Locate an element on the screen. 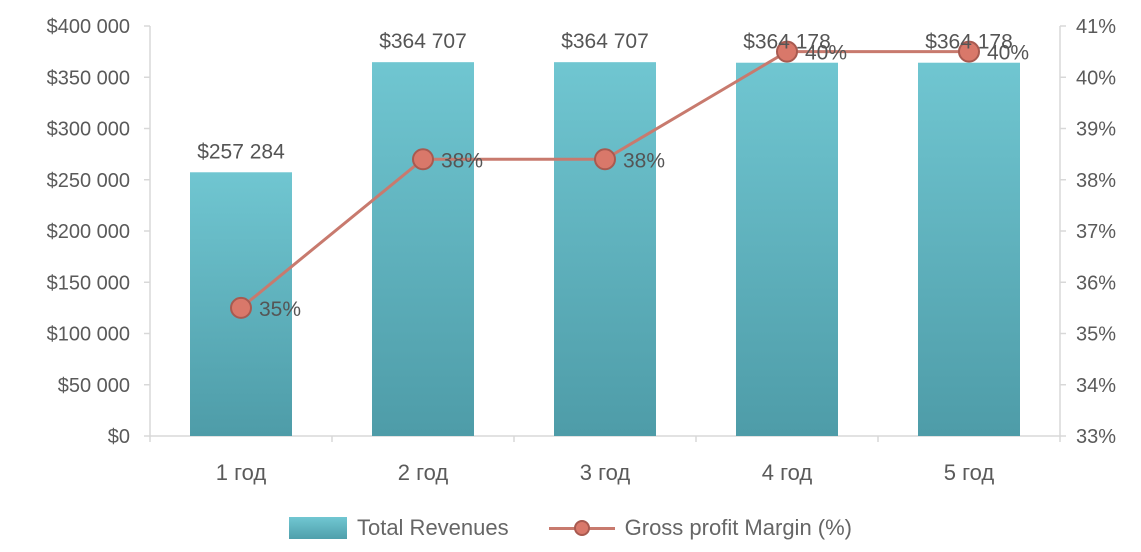  y-left-tick-label: $50 000 is located at coordinates (94, 386).